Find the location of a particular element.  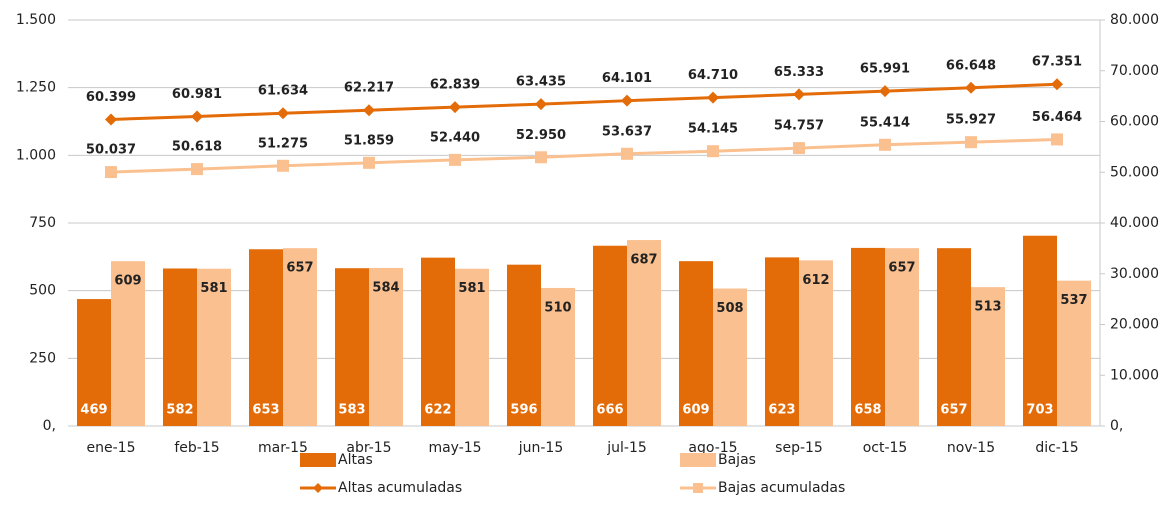

bar-value-label: 658 is located at coordinates (867, 410).